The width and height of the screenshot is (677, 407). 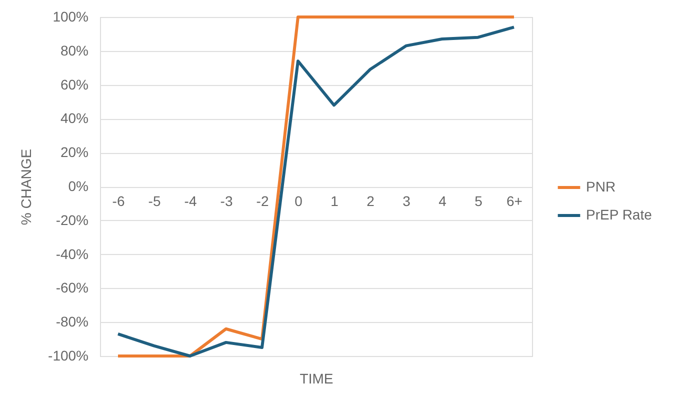 What do you see at coordinates (370, 201) in the screenshot?
I see `x-tick-label: 2` at bounding box center [370, 201].